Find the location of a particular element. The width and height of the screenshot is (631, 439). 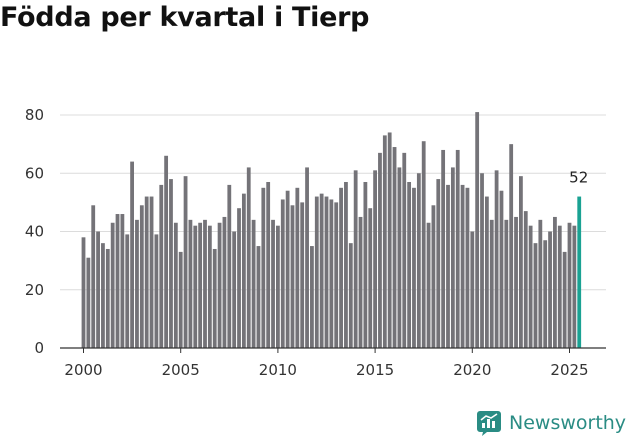

y-tick-label: 20 is located at coordinates (34, 290).